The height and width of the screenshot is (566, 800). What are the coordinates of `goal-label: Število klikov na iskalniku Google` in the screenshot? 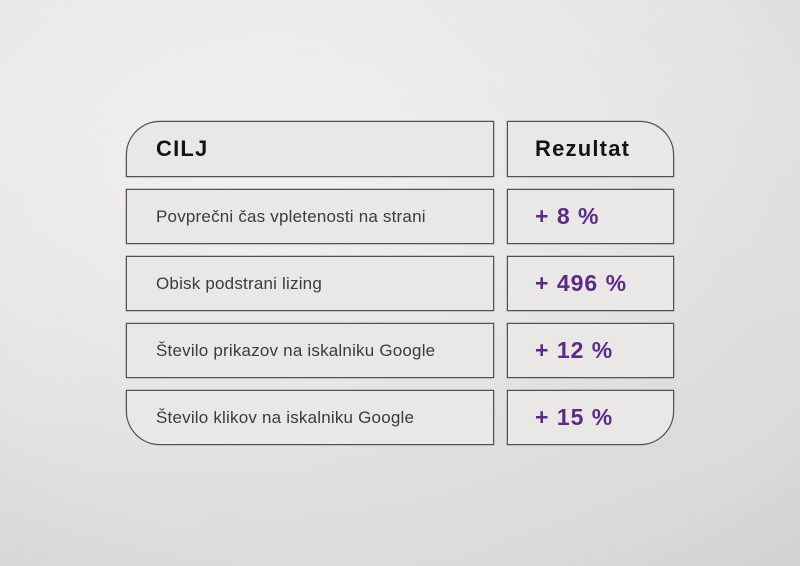 It's located at (285, 417).